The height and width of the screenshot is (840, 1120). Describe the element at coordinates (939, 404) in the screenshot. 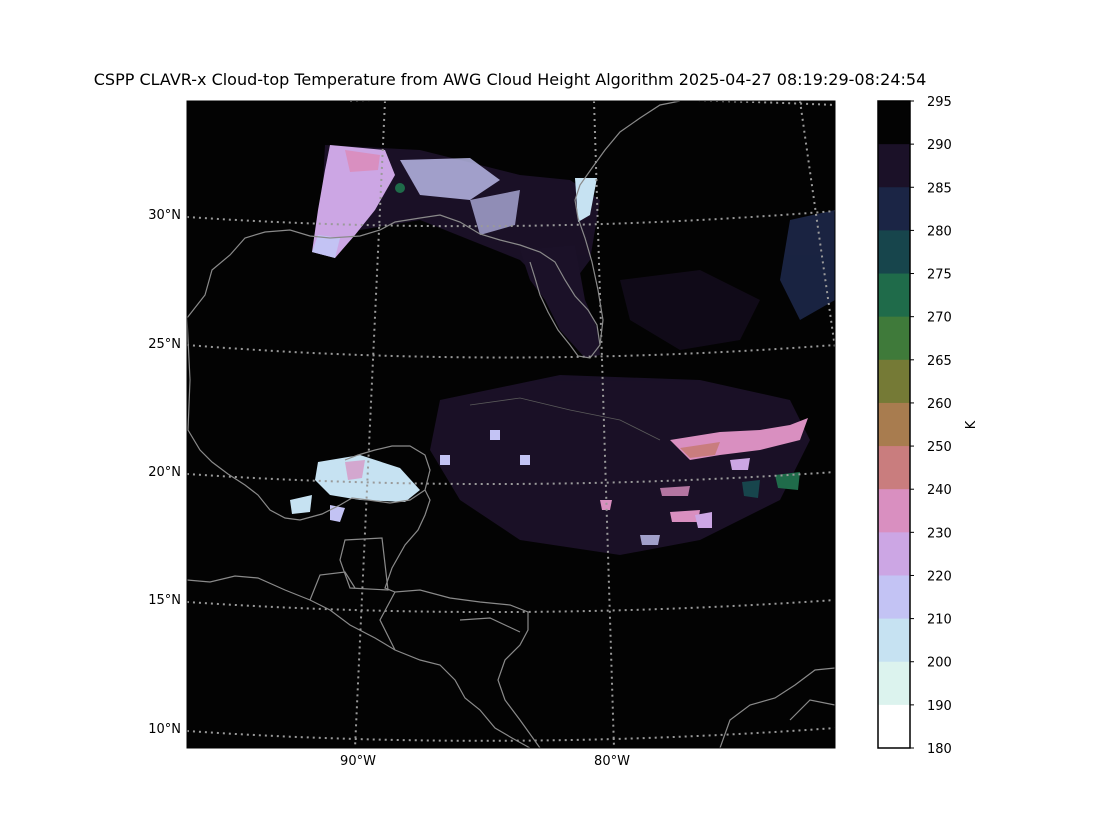

I see `colorbar-tick-label: 260` at that location.